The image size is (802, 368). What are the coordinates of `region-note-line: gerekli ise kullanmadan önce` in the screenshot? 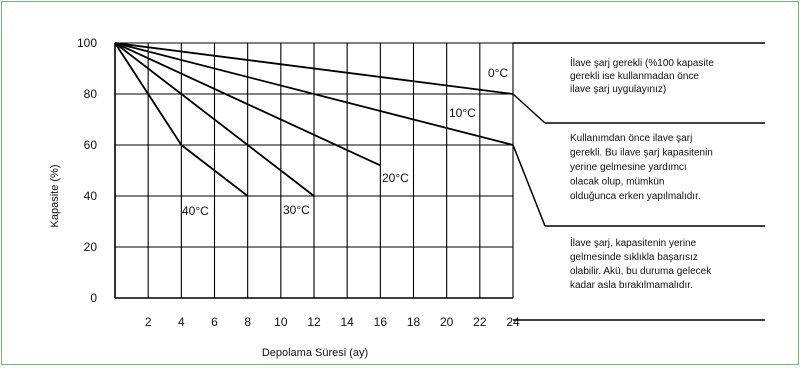 It's located at (634, 76).